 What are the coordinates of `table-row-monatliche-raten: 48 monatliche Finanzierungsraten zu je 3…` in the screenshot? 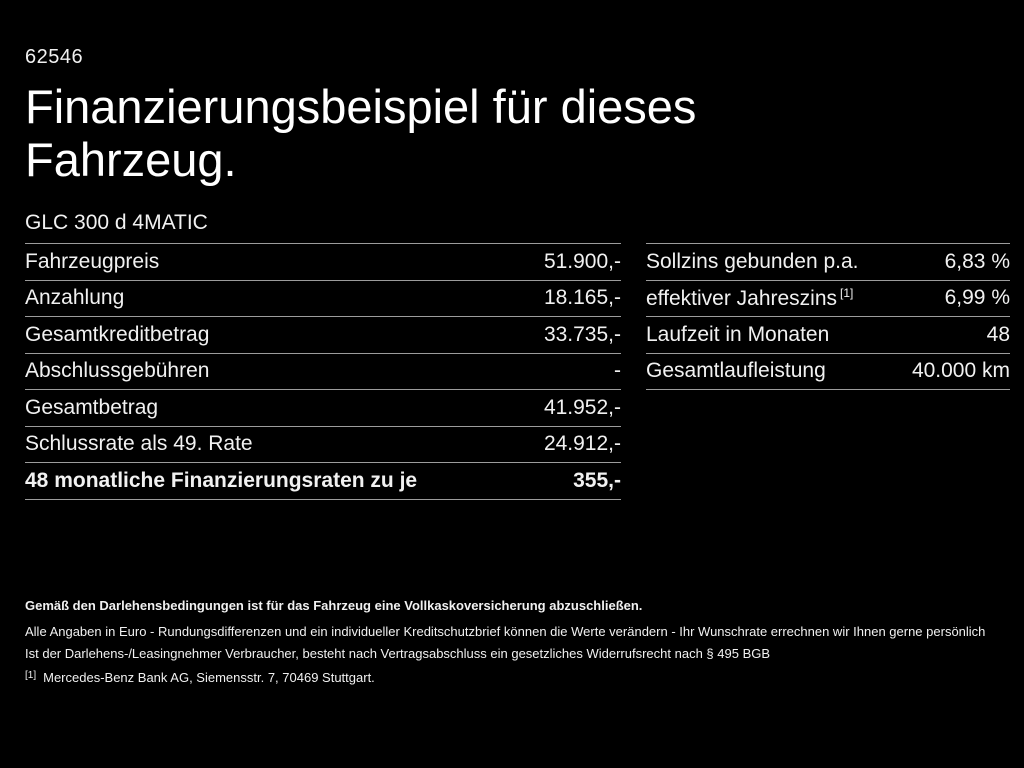 It's located at (323, 480).